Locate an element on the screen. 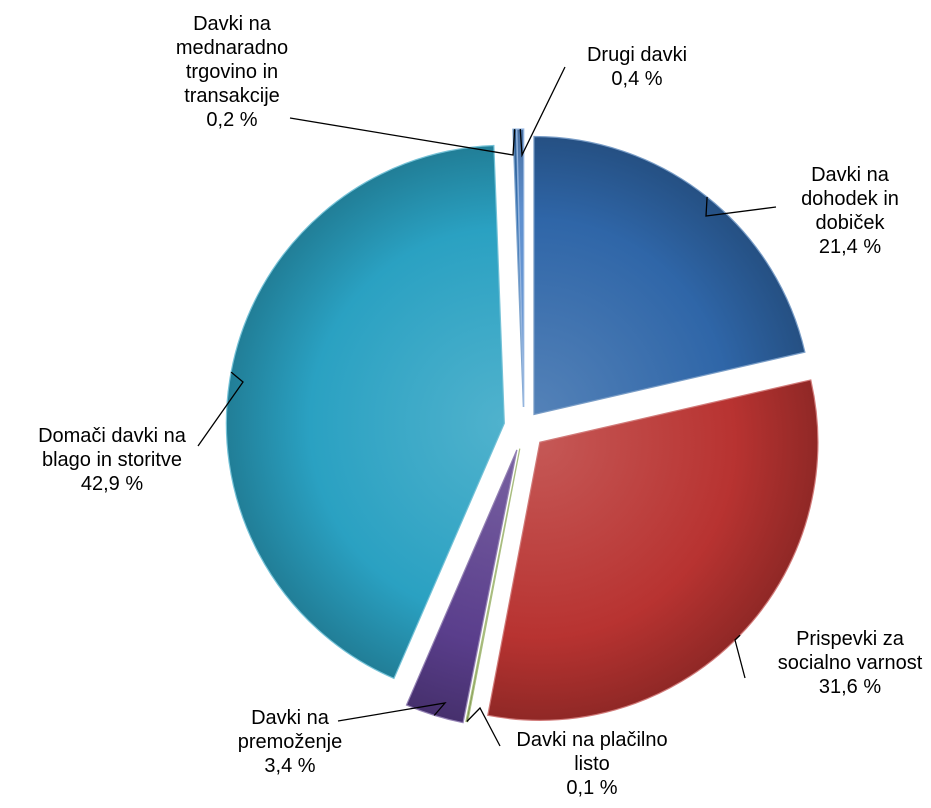  data-label-text: Domači davki na is located at coordinates (112, 436).